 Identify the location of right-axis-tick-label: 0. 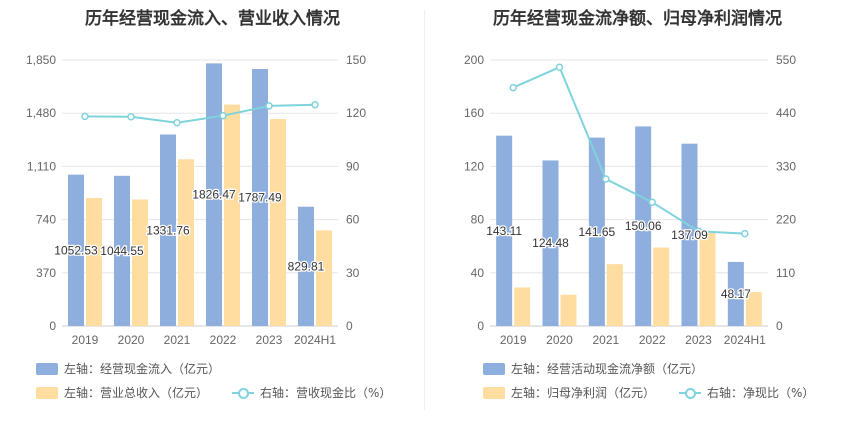
(779, 326).